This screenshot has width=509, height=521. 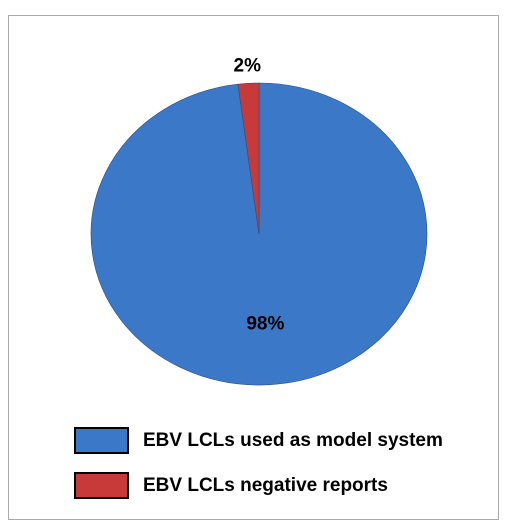 I want to click on value-label: 98%, so click(x=265, y=323).